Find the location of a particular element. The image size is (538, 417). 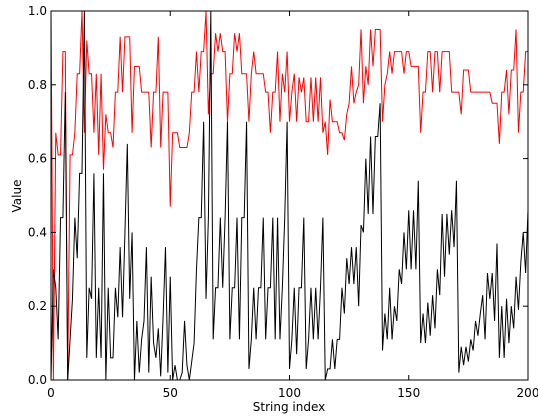

x-tick-label: 0 is located at coordinates (51, 393).